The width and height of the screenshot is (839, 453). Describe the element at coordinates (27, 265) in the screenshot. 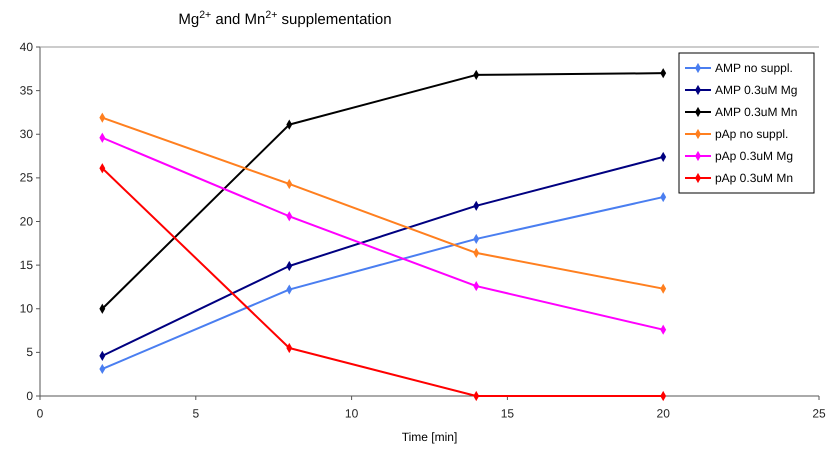

I see `y-tick-label: 15` at that location.